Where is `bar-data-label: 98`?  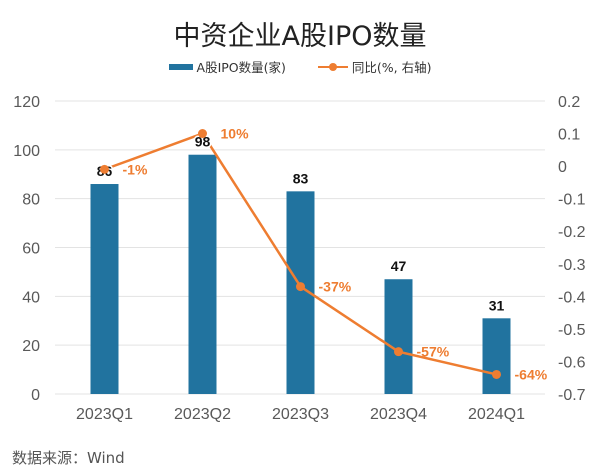
bar-data-label: 98 is located at coordinates (203, 142).